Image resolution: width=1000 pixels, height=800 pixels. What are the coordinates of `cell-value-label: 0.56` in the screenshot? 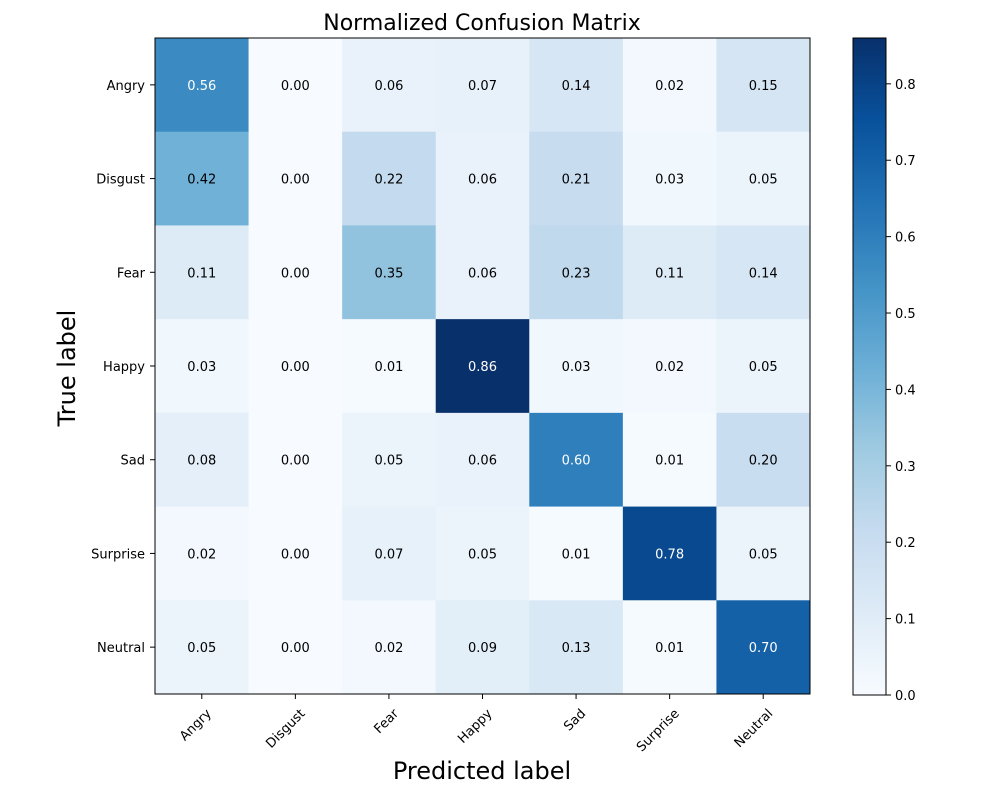 It's located at (201, 86).